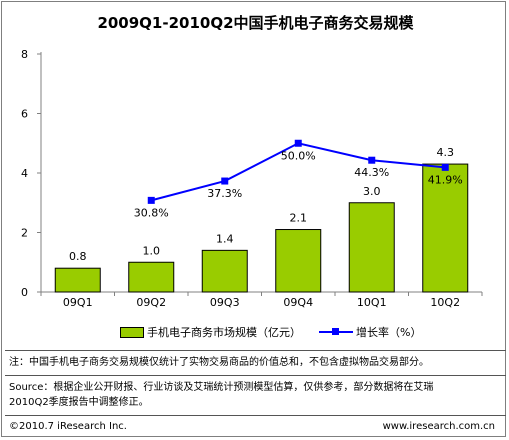 This screenshot has height=440, width=509. Describe the element at coordinates (68, 426) in the screenshot. I see `footer-copyright: ©2010.7 iResearch Inc.` at that location.